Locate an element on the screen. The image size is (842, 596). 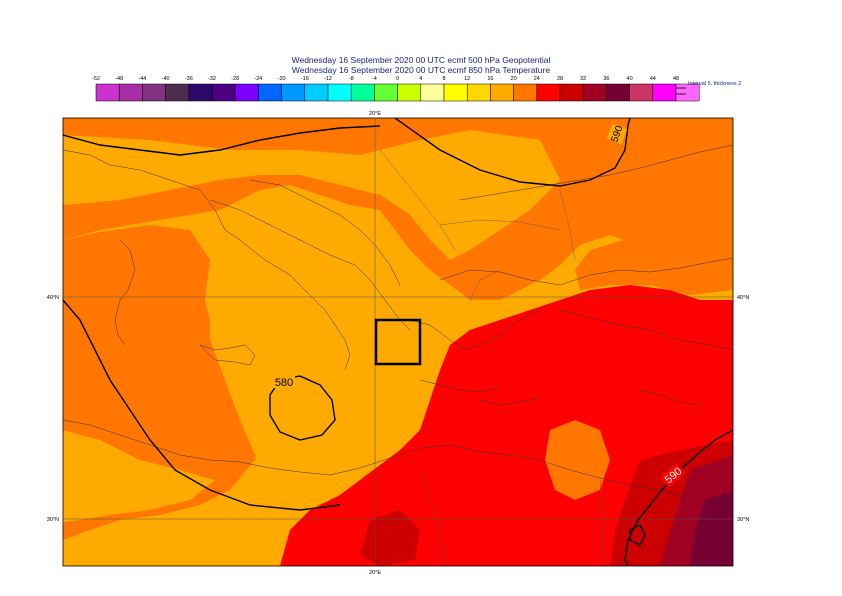
highlight-region-box is located at coordinates (398, 342).